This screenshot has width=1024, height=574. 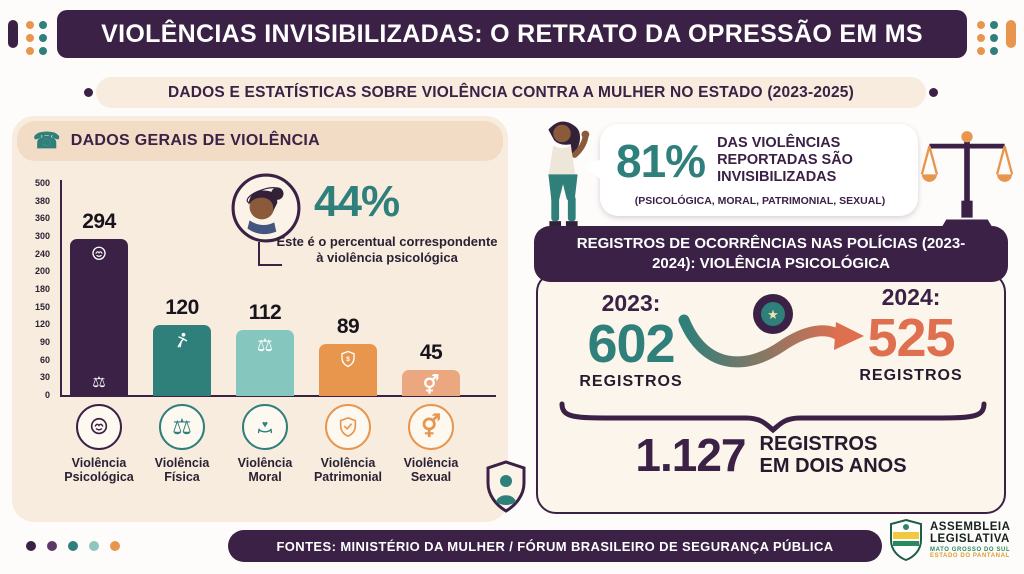 I want to click on stat-2023: 2023: 602 REGISTROS, so click(x=631, y=340).